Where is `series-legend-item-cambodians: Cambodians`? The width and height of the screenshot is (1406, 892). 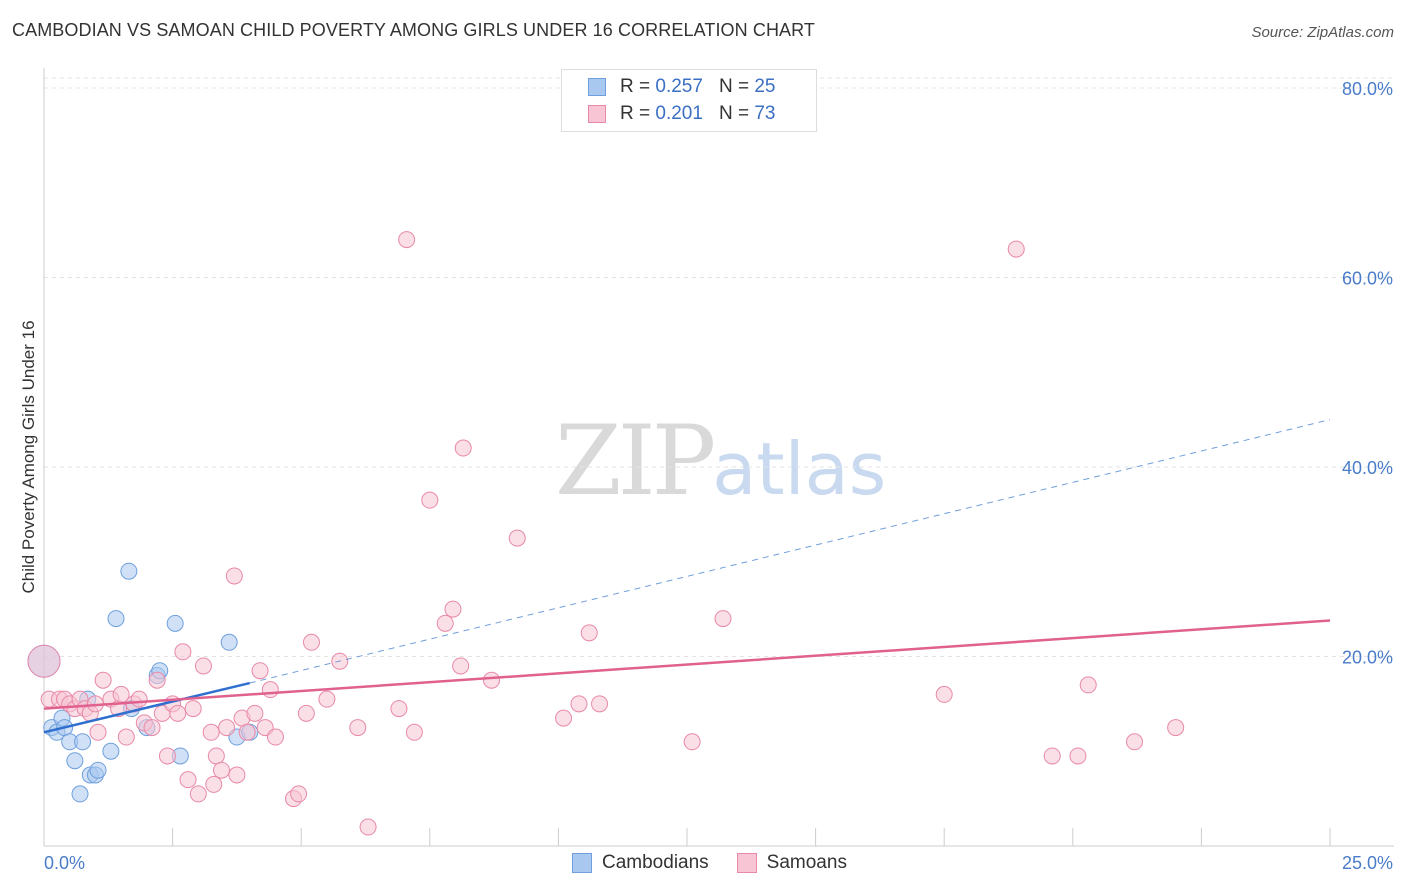
series-legend-item-cambodians: Cambodians is located at coordinates (640, 863).